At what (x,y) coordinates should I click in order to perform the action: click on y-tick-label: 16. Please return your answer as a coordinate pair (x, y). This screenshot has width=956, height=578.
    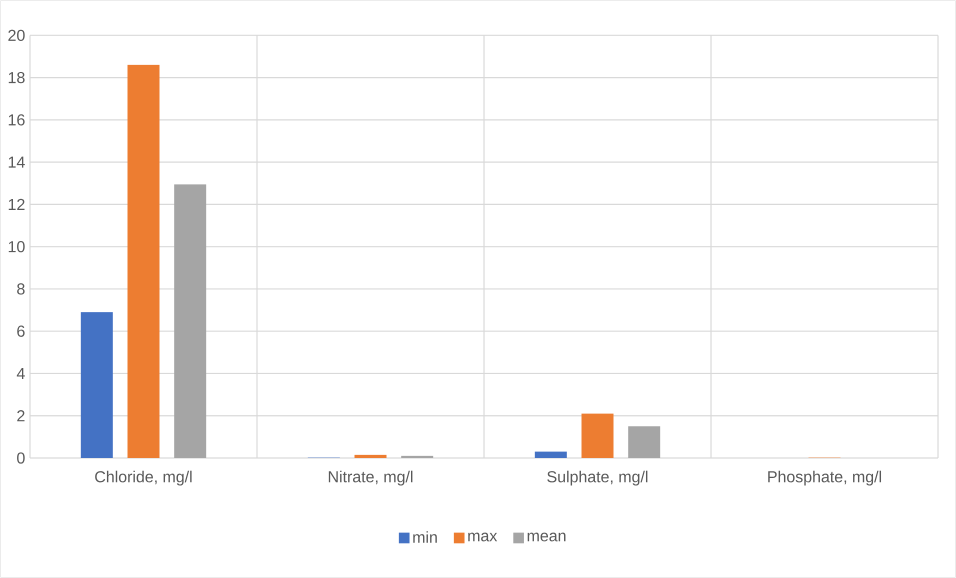
    Looking at the image, I should click on (16, 120).